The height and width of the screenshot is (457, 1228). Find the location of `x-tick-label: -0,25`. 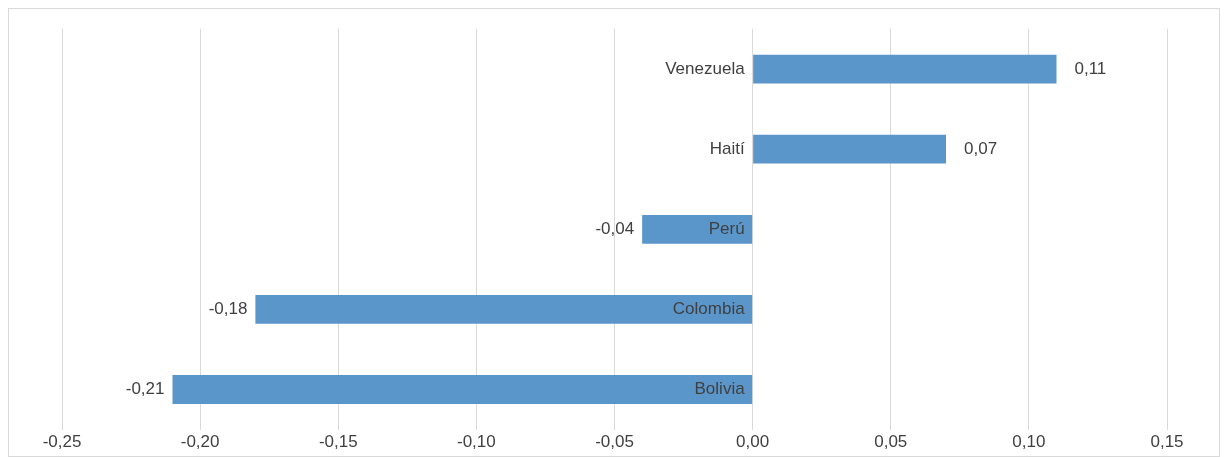

x-tick-label: -0,25 is located at coordinates (62, 442).